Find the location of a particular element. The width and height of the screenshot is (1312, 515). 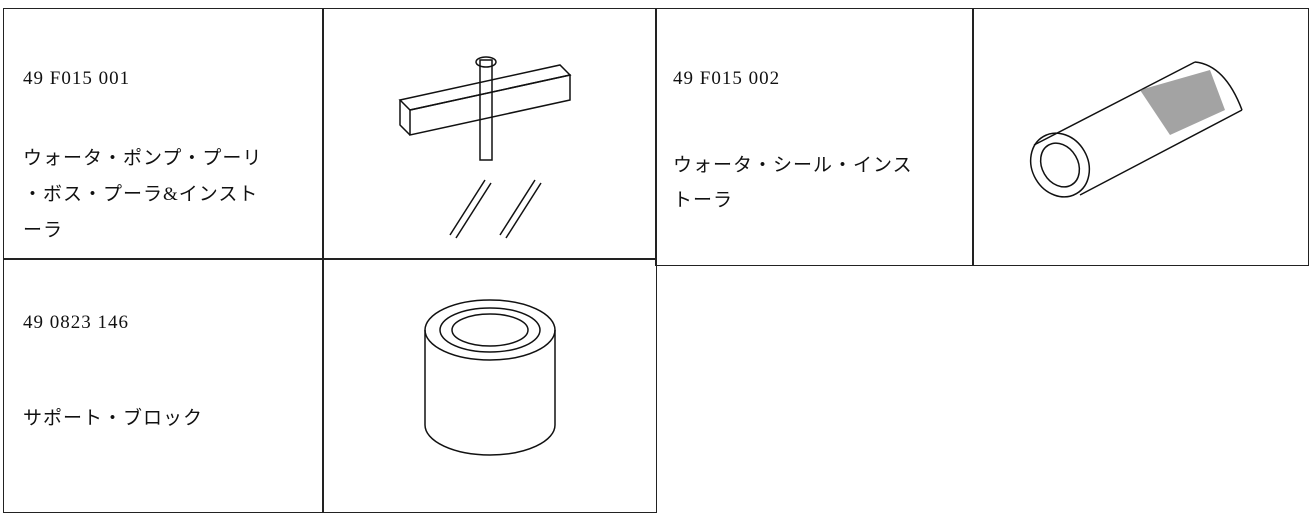

tool-name: ウォータ・シール・インス is located at coordinates (793, 165).